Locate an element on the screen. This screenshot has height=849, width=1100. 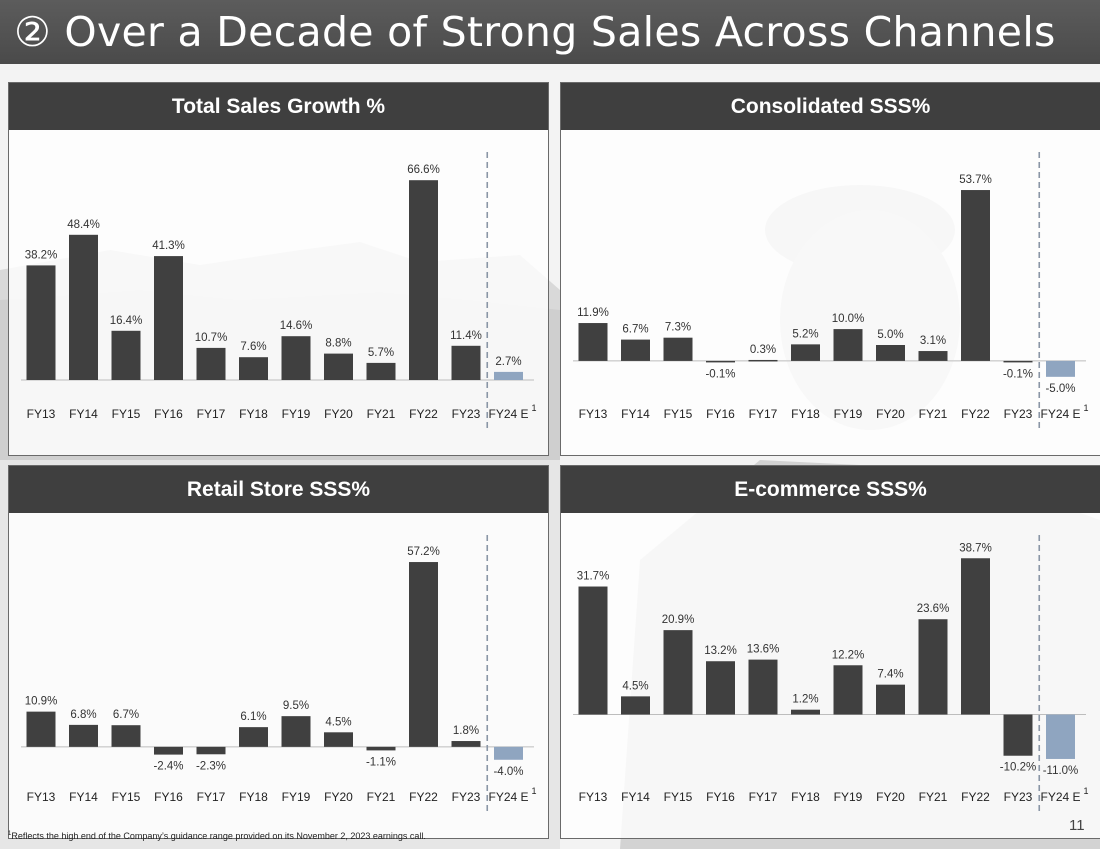
data-label: 53.7% is located at coordinates (975, 180).